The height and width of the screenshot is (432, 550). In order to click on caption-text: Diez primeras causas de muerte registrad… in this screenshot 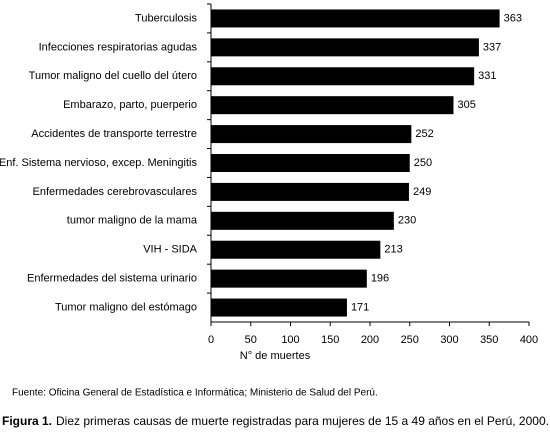, I will do `click(302, 421)`.